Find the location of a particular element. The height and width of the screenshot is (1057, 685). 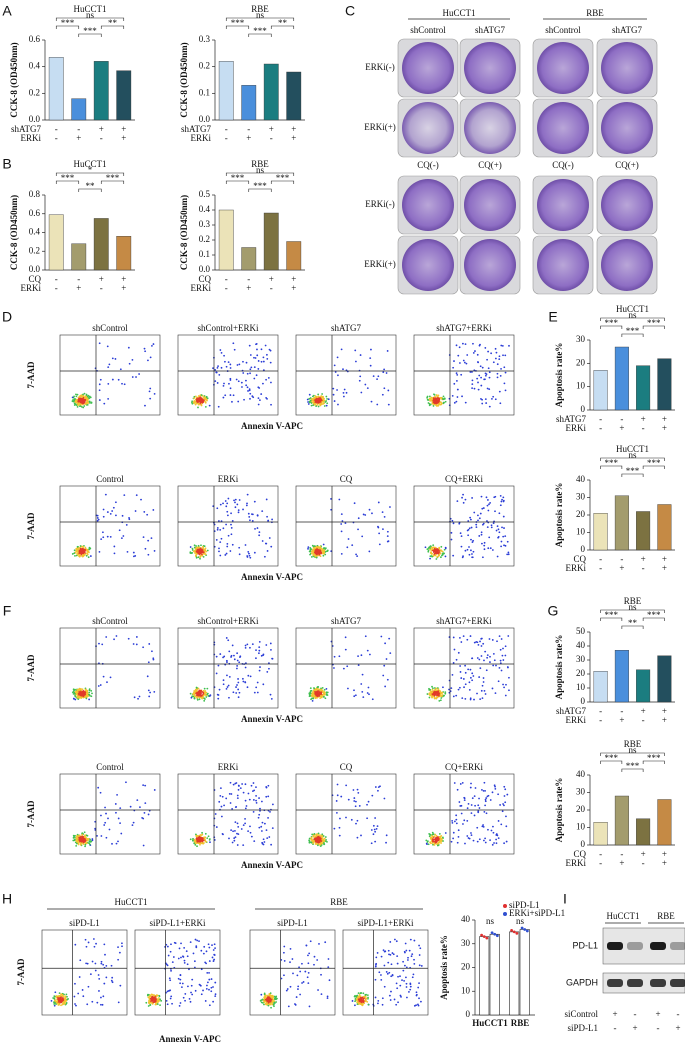

y-tick-label: 0.2 is located at coordinates (34, 92).